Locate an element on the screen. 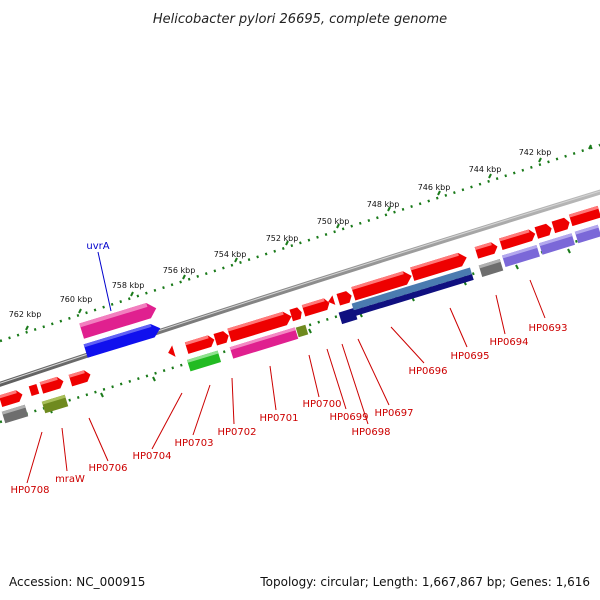 This screenshot has height=600, width=600. feature-gray-hp0694 is located at coordinates (491, 268).